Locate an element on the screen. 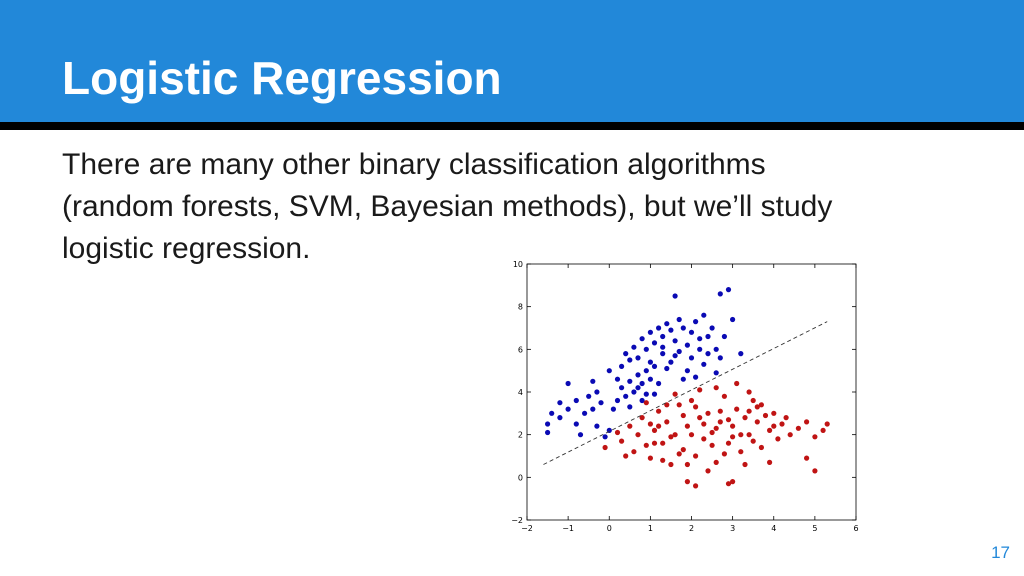 Image resolution: width=1024 pixels, height=576 pixels. x-tick-label: 6 is located at coordinates (855, 528).